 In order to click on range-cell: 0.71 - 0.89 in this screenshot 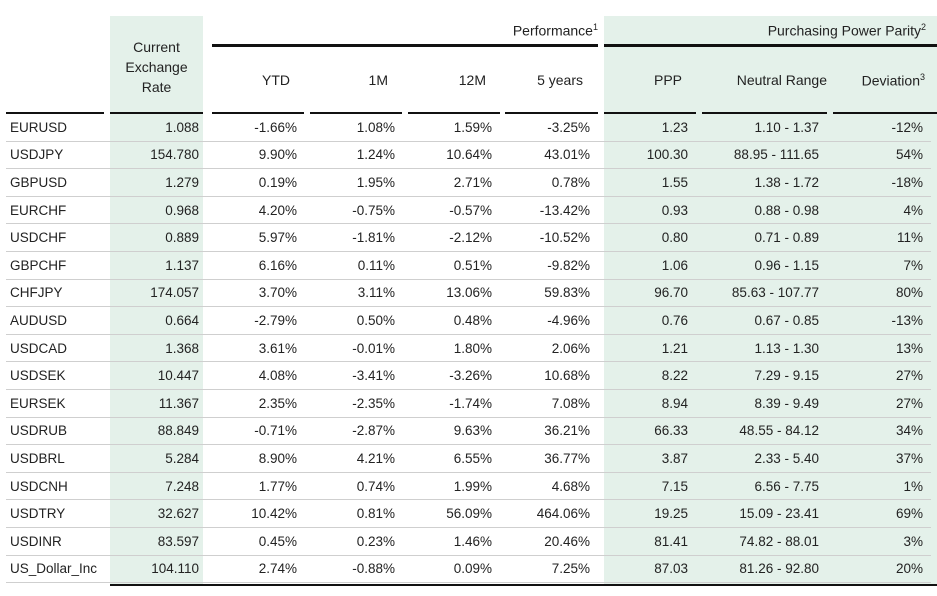, I will do `click(761, 238)`.